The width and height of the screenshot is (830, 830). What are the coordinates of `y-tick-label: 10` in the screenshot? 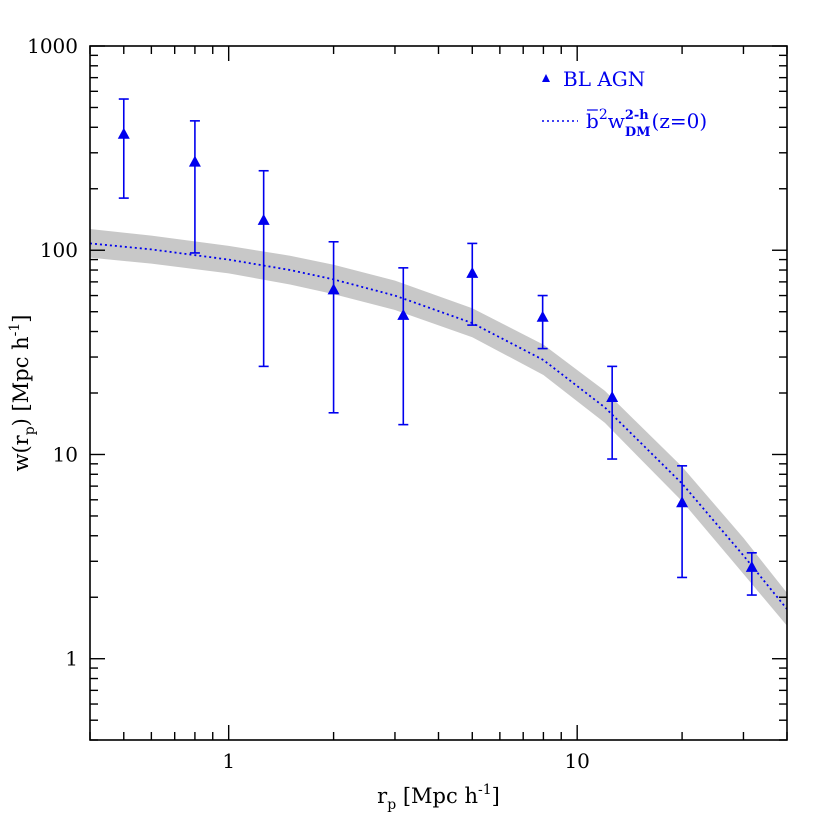 It's located at (65, 454).